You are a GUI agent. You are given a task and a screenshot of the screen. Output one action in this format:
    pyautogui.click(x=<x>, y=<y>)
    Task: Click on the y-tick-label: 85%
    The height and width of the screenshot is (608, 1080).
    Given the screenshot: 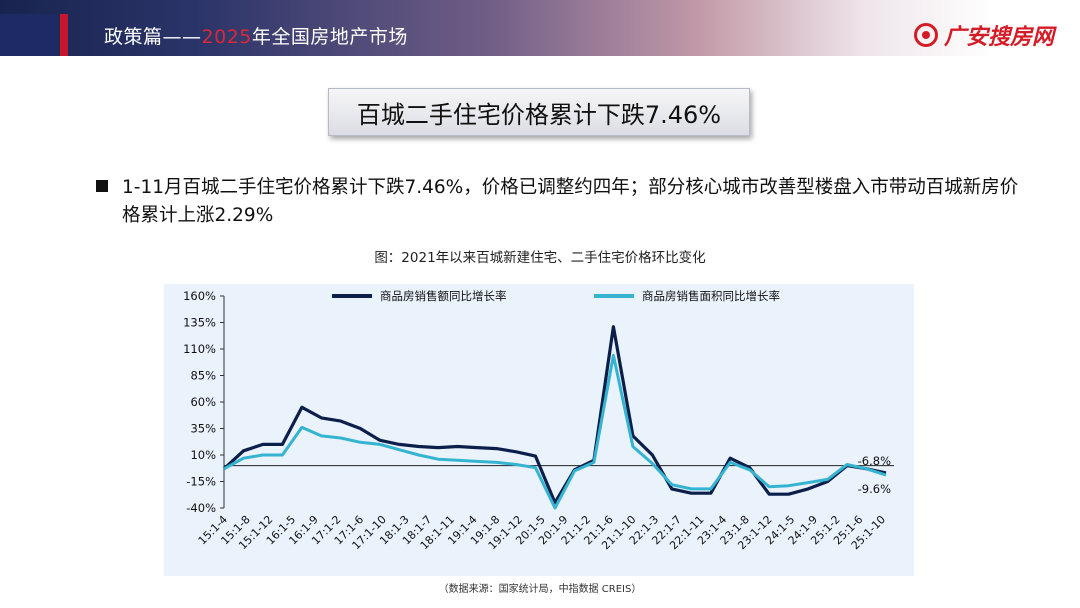 What is the action you would take?
    pyautogui.click(x=203, y=376)
    